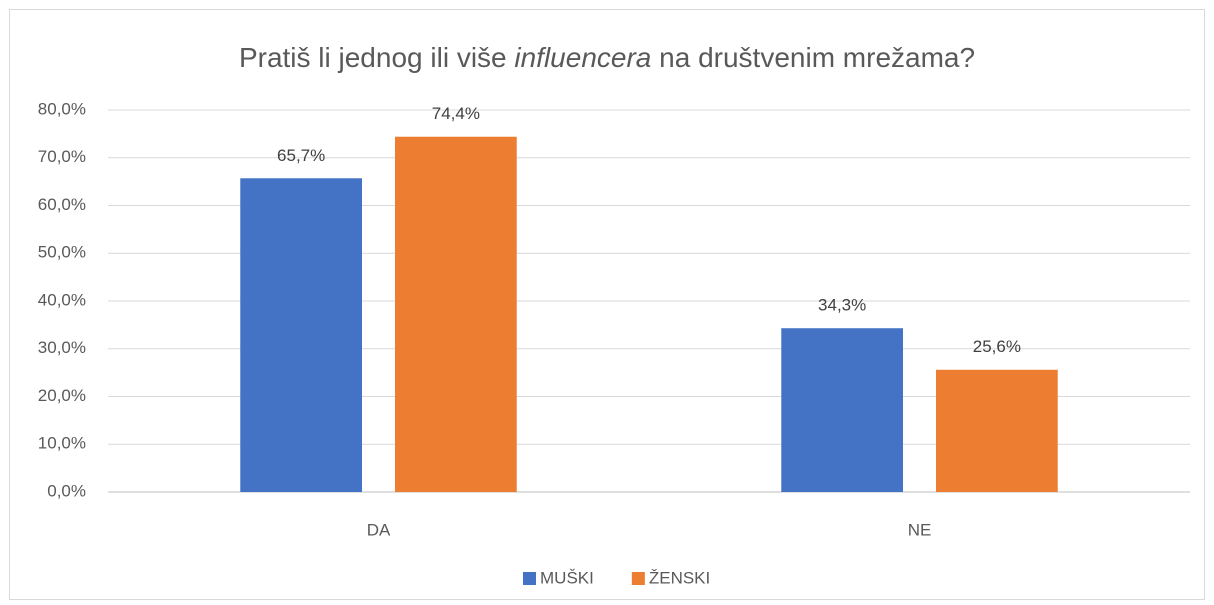  Describe the element at coordinates (813, 57) in the screenshot. I see `title-part: na društvenim mrežama?` at that location.